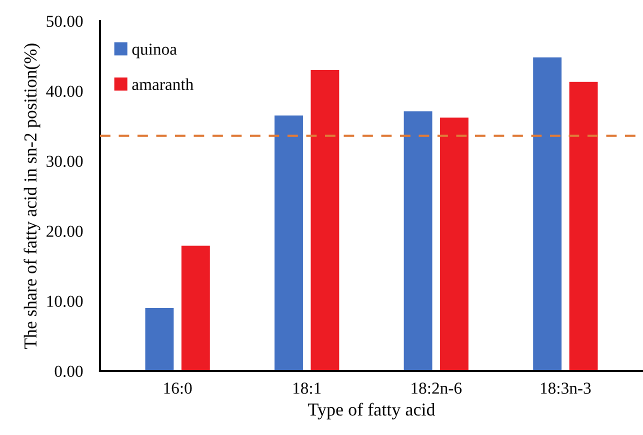 This screenshot has height=435, width=643. Describe the element at coordinates (65, 302) in the screenshot. I see `y-tick-label: 10.00` at that location.